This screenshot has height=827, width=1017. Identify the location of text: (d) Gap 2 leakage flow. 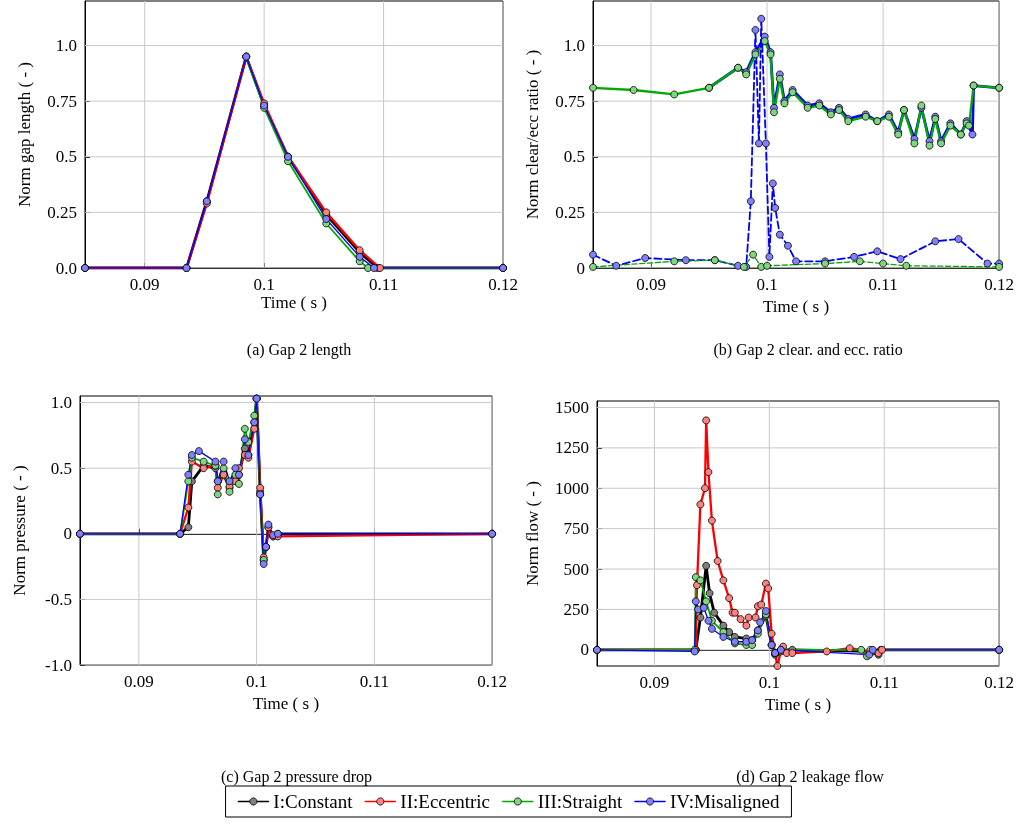
(810, 776).